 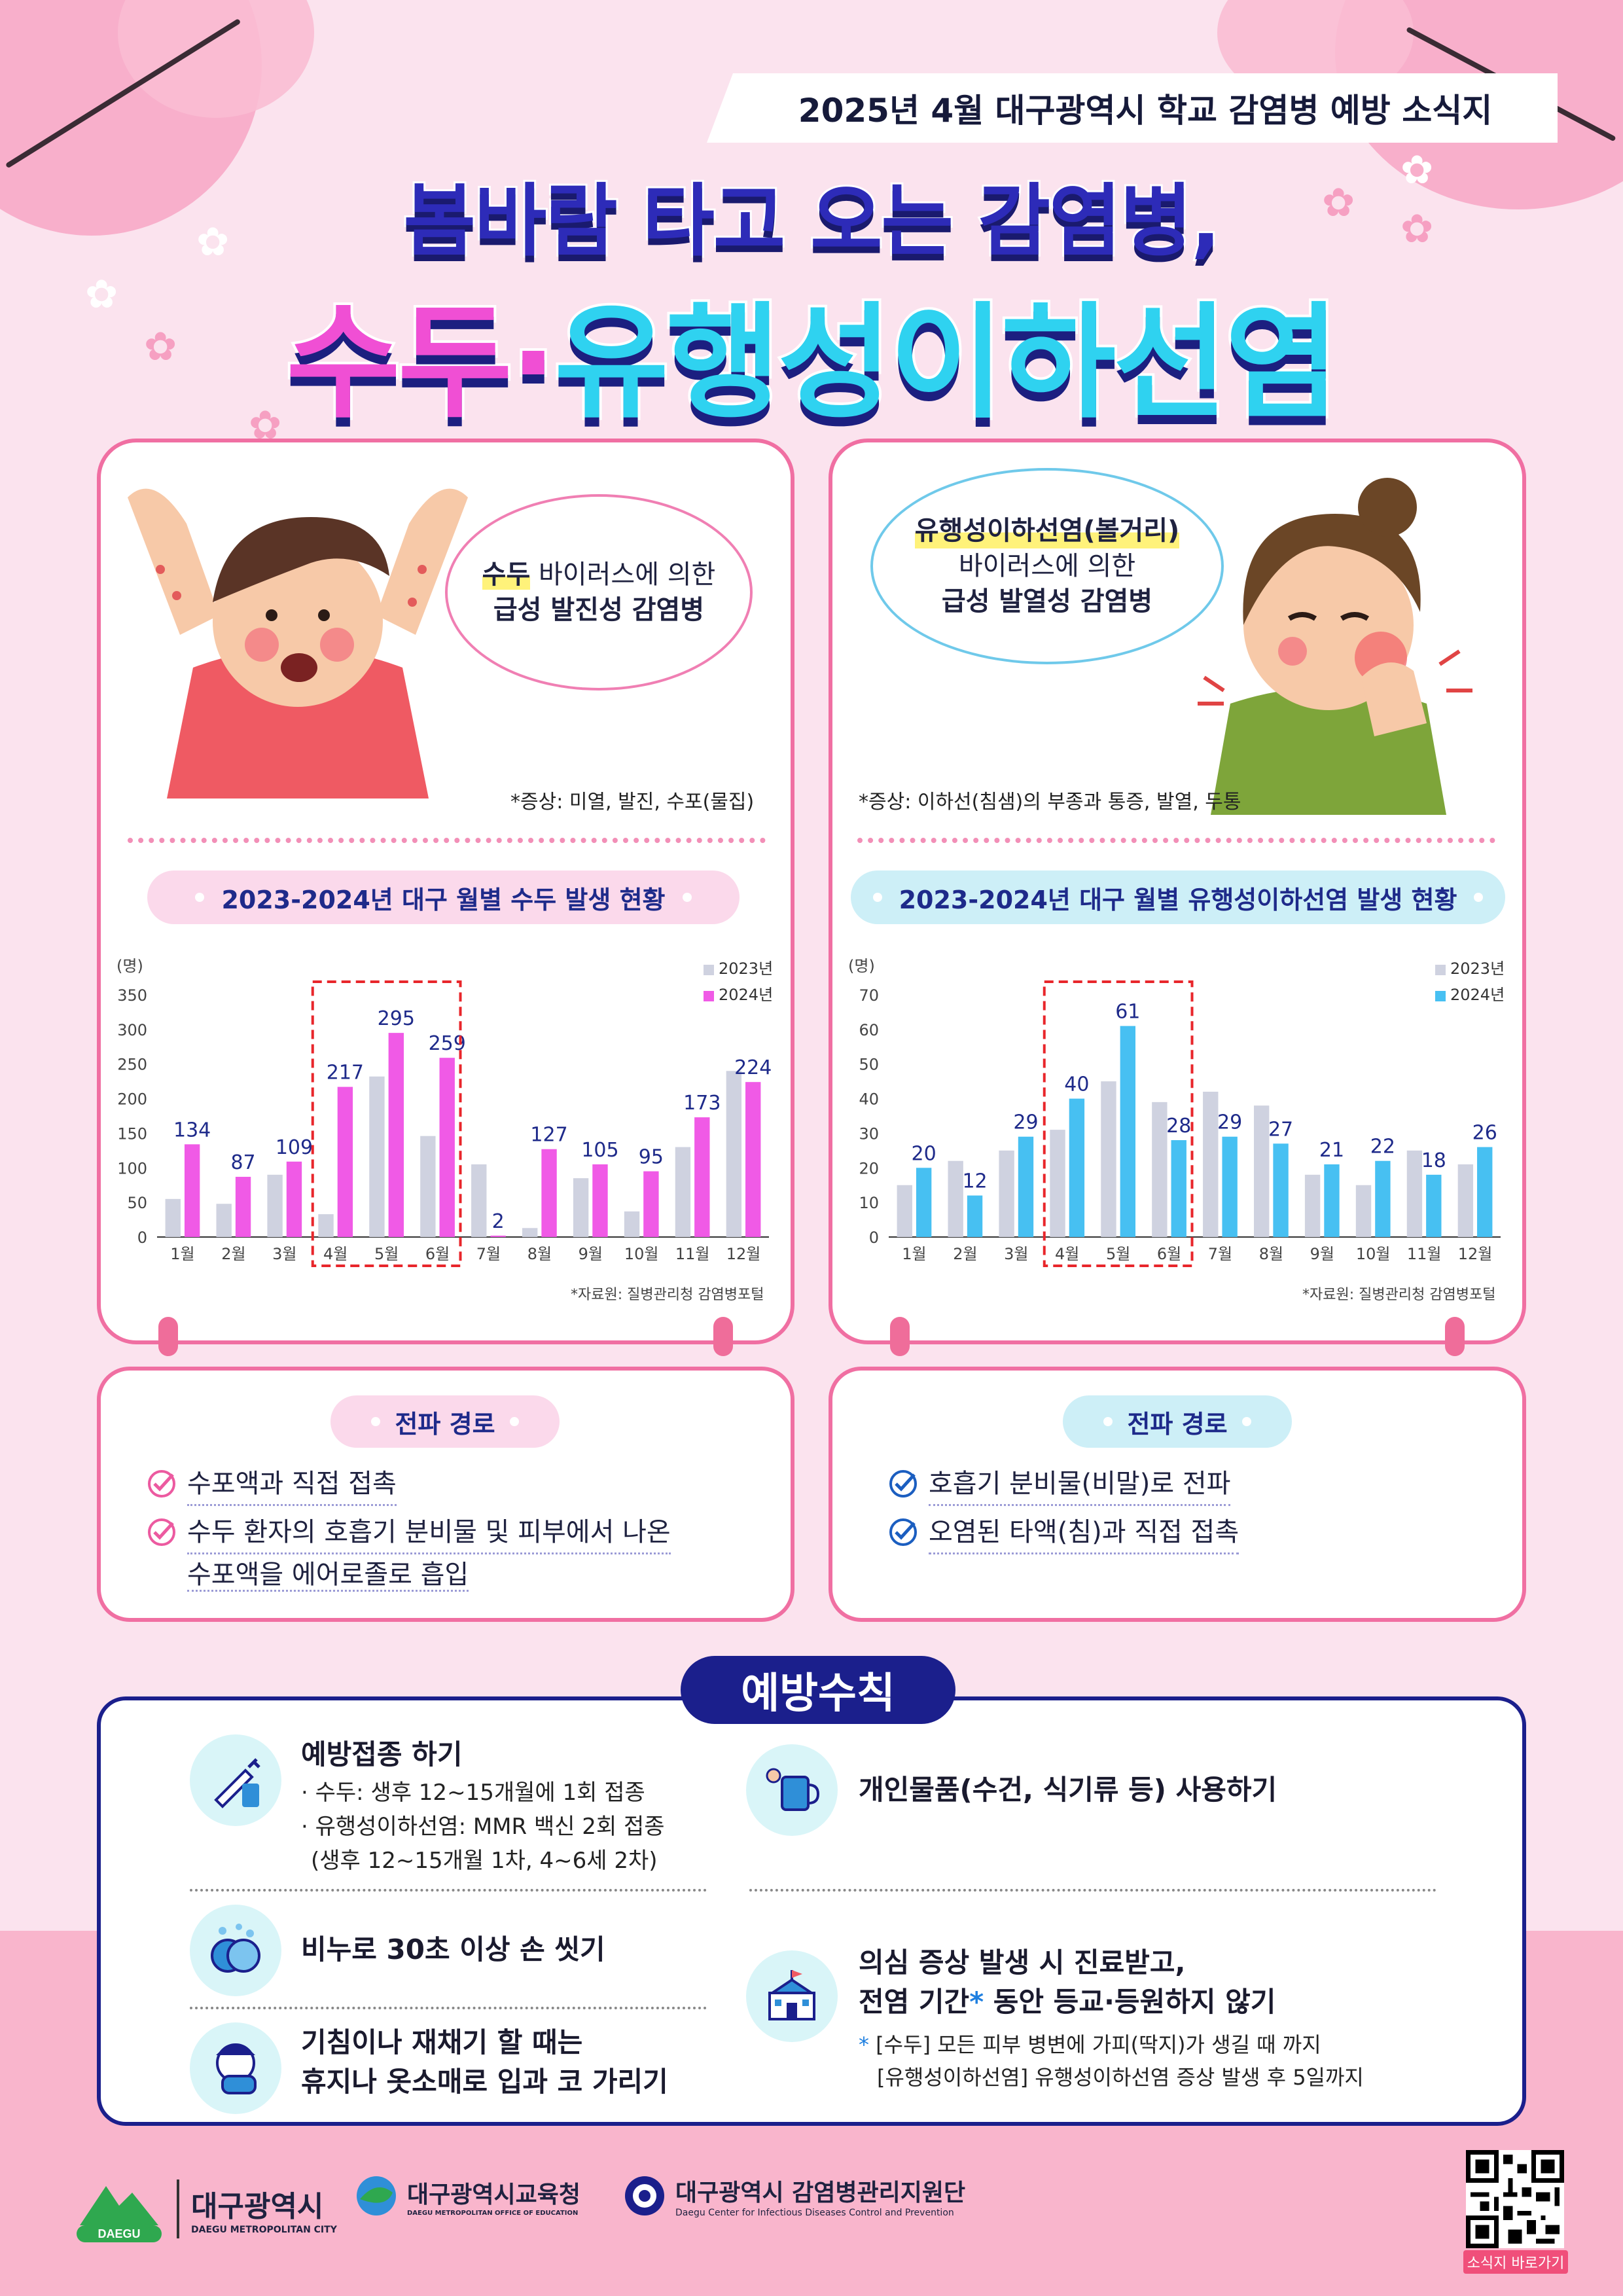 I want to click on ribbon-text: 2025년 4월 대구광역시 학교 감염병 예방 소식지, so click(x=1145, y=111).